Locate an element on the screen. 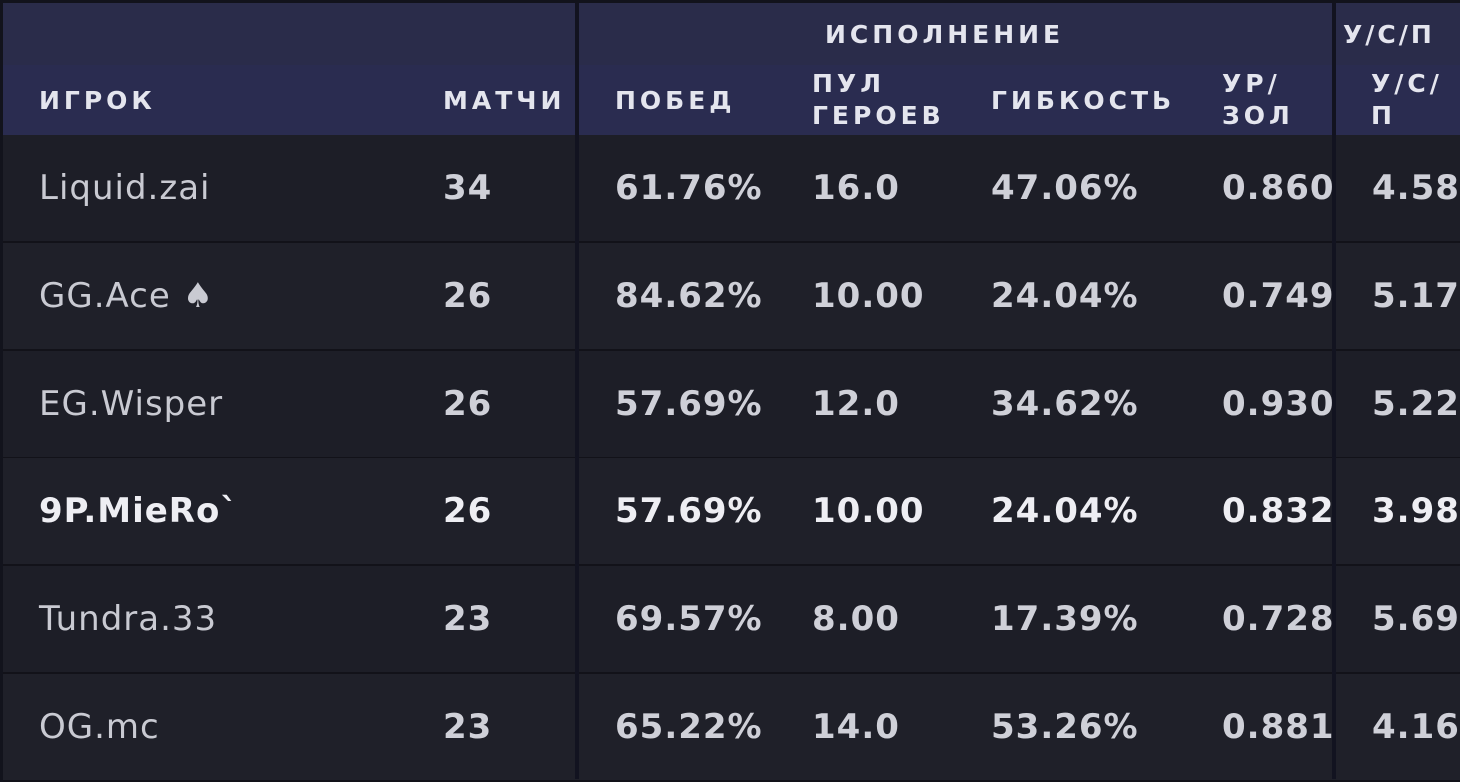 The width and height of the screenshot is (1460, 782). kda-cell: 5.17 is located at coordinates (1416, 295).